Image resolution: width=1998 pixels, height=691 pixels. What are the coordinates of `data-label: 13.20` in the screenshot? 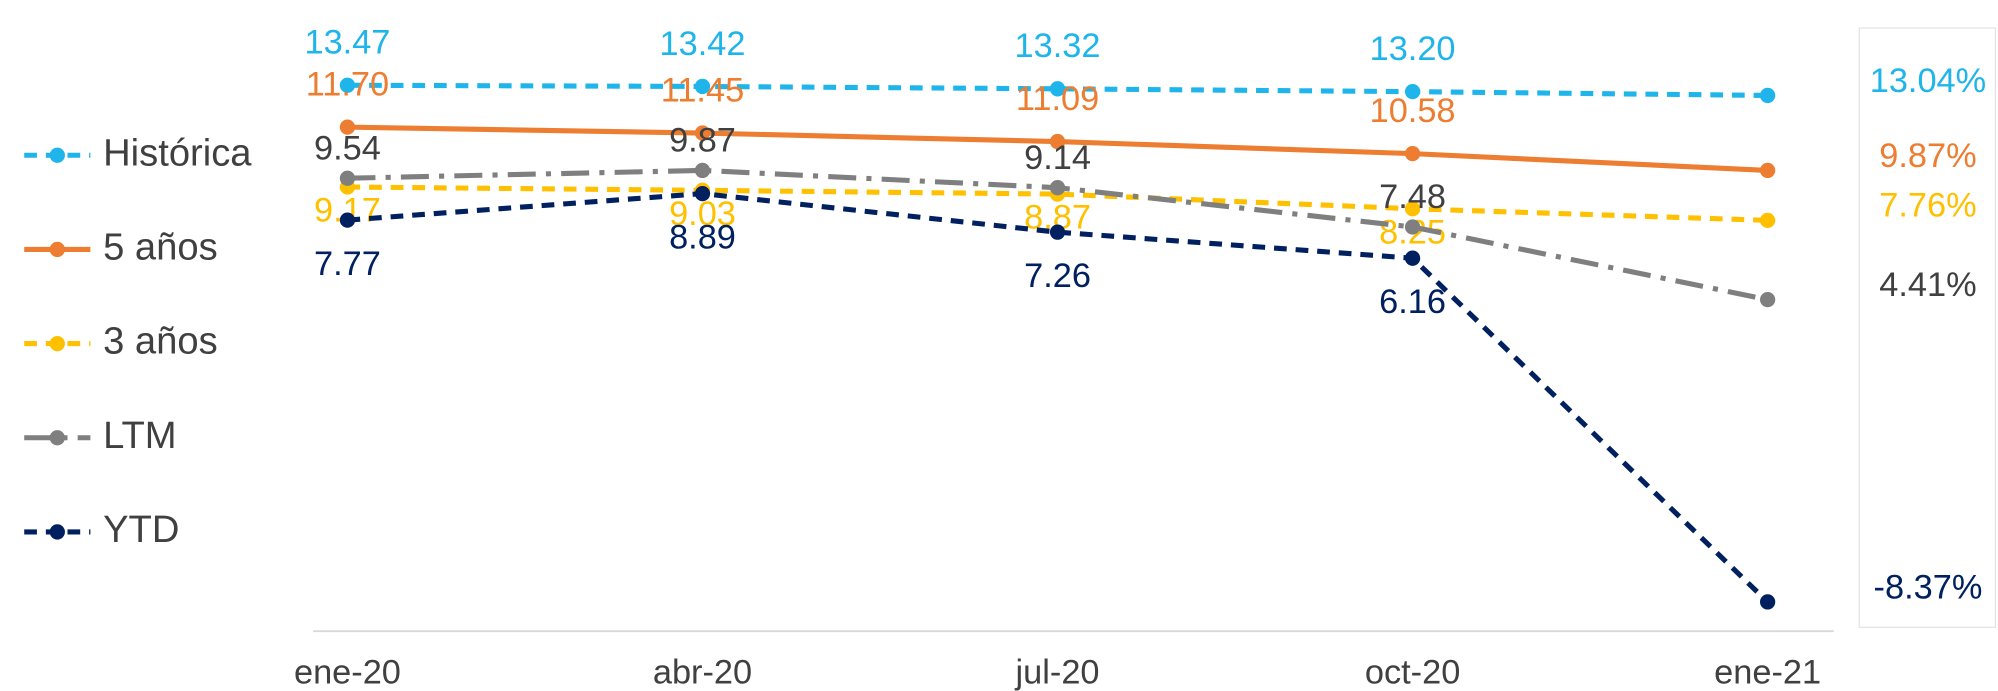 It's located at (1413, 49).